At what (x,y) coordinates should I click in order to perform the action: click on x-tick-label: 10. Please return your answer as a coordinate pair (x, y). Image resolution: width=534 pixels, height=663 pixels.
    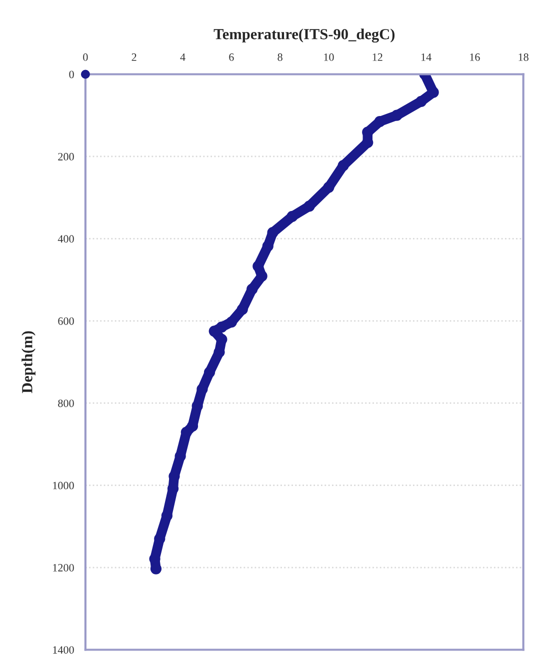
    Looking at the image, I should click on (329, 57).